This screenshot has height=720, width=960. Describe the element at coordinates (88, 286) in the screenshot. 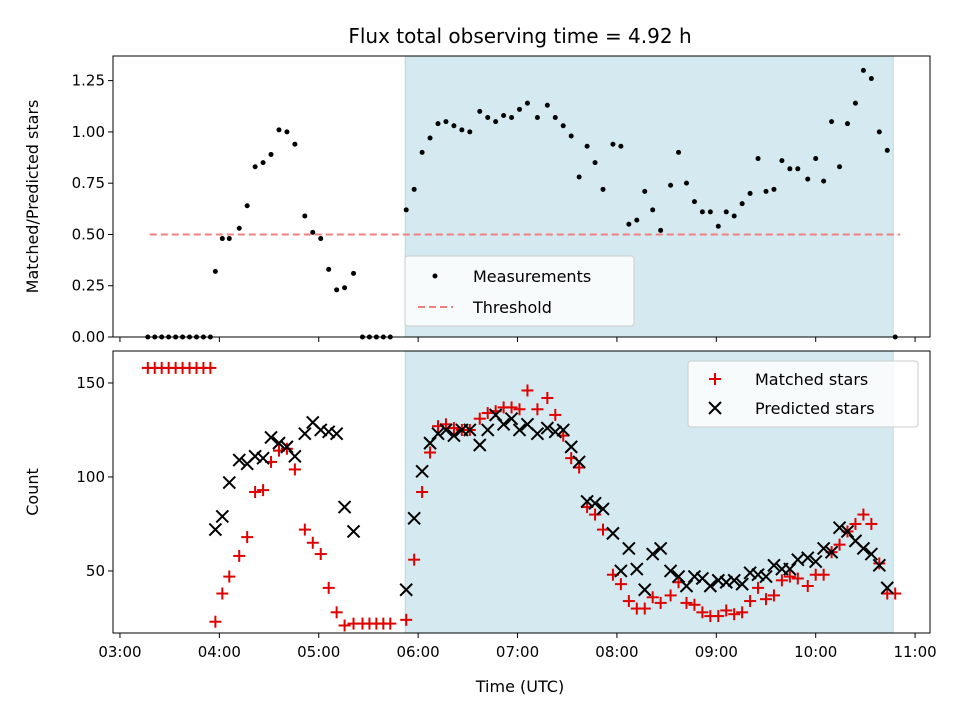

I see `y-tick-label: 0.25` at that location.